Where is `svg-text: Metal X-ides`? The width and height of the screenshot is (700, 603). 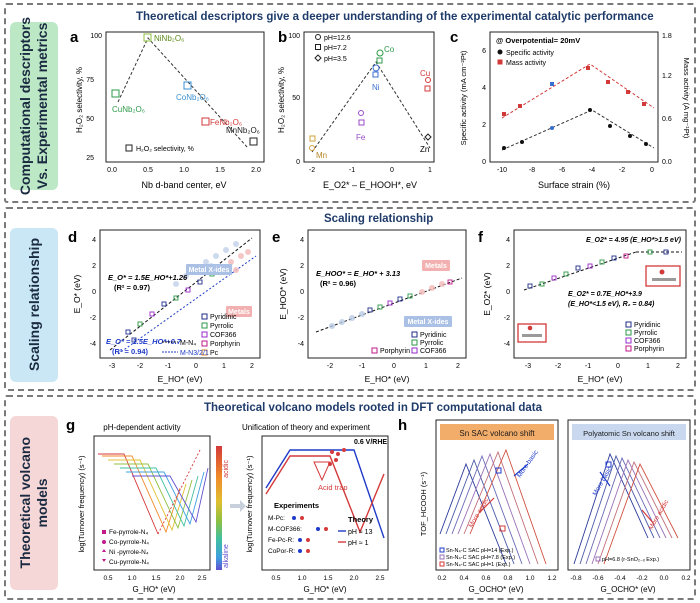 svg-text: Metal X-ides is located at coordinates (209, 270).